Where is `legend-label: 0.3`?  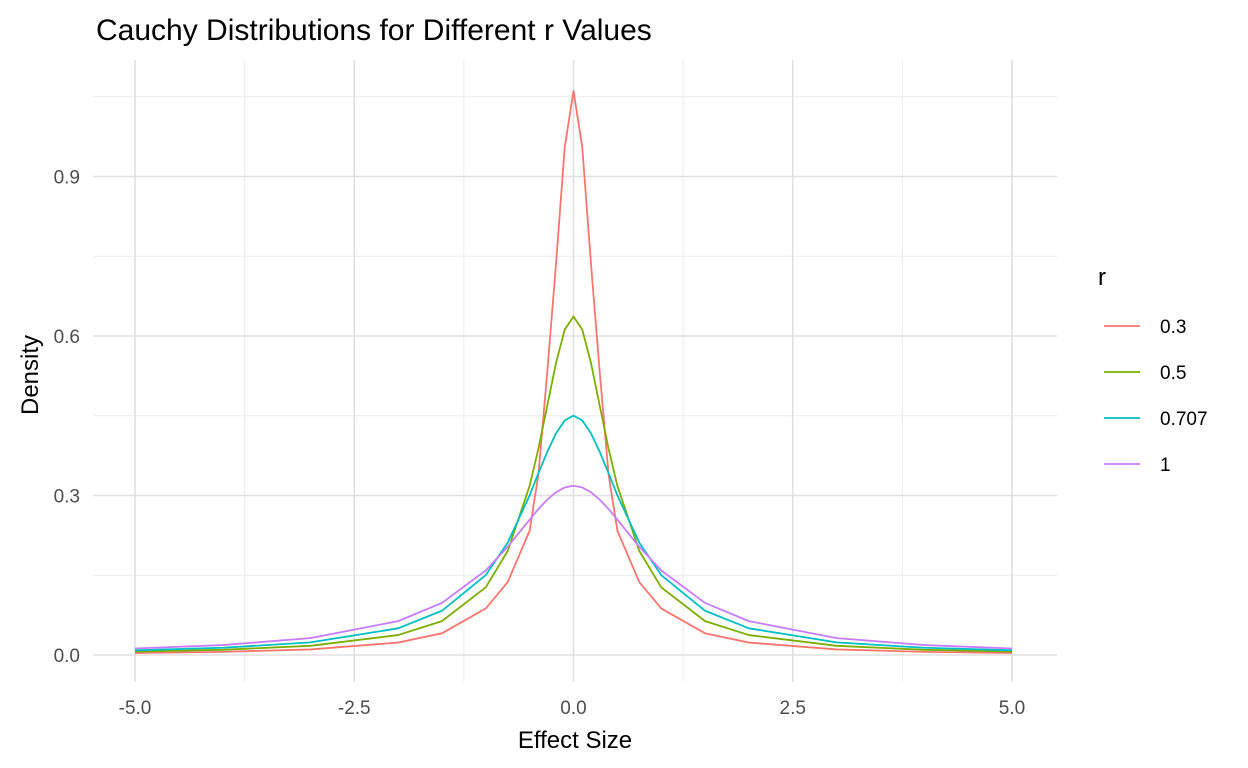
legend-label: 0.3 is located at coordinates (1173, 327).